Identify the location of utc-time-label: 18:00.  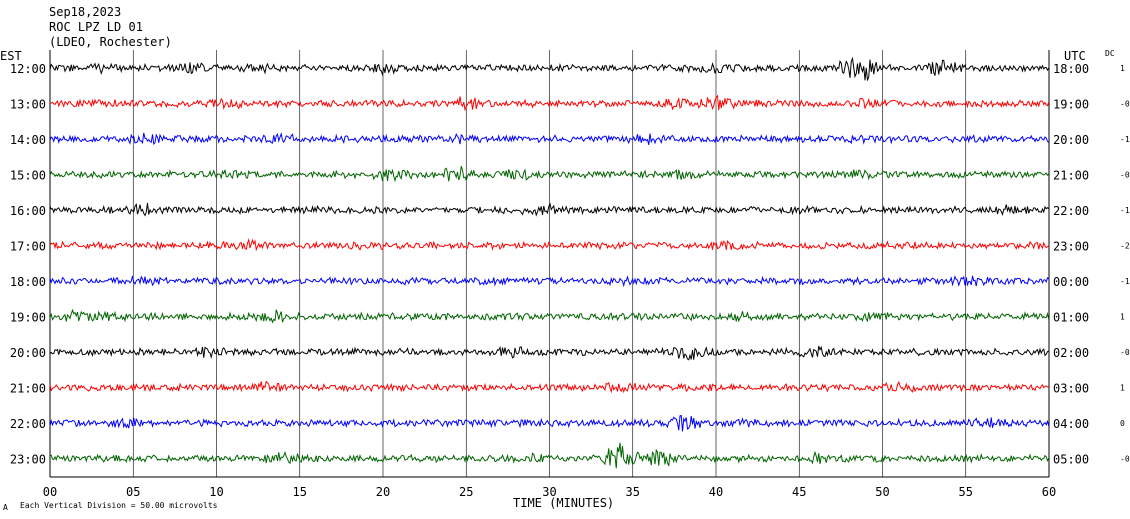
(1071, 69).